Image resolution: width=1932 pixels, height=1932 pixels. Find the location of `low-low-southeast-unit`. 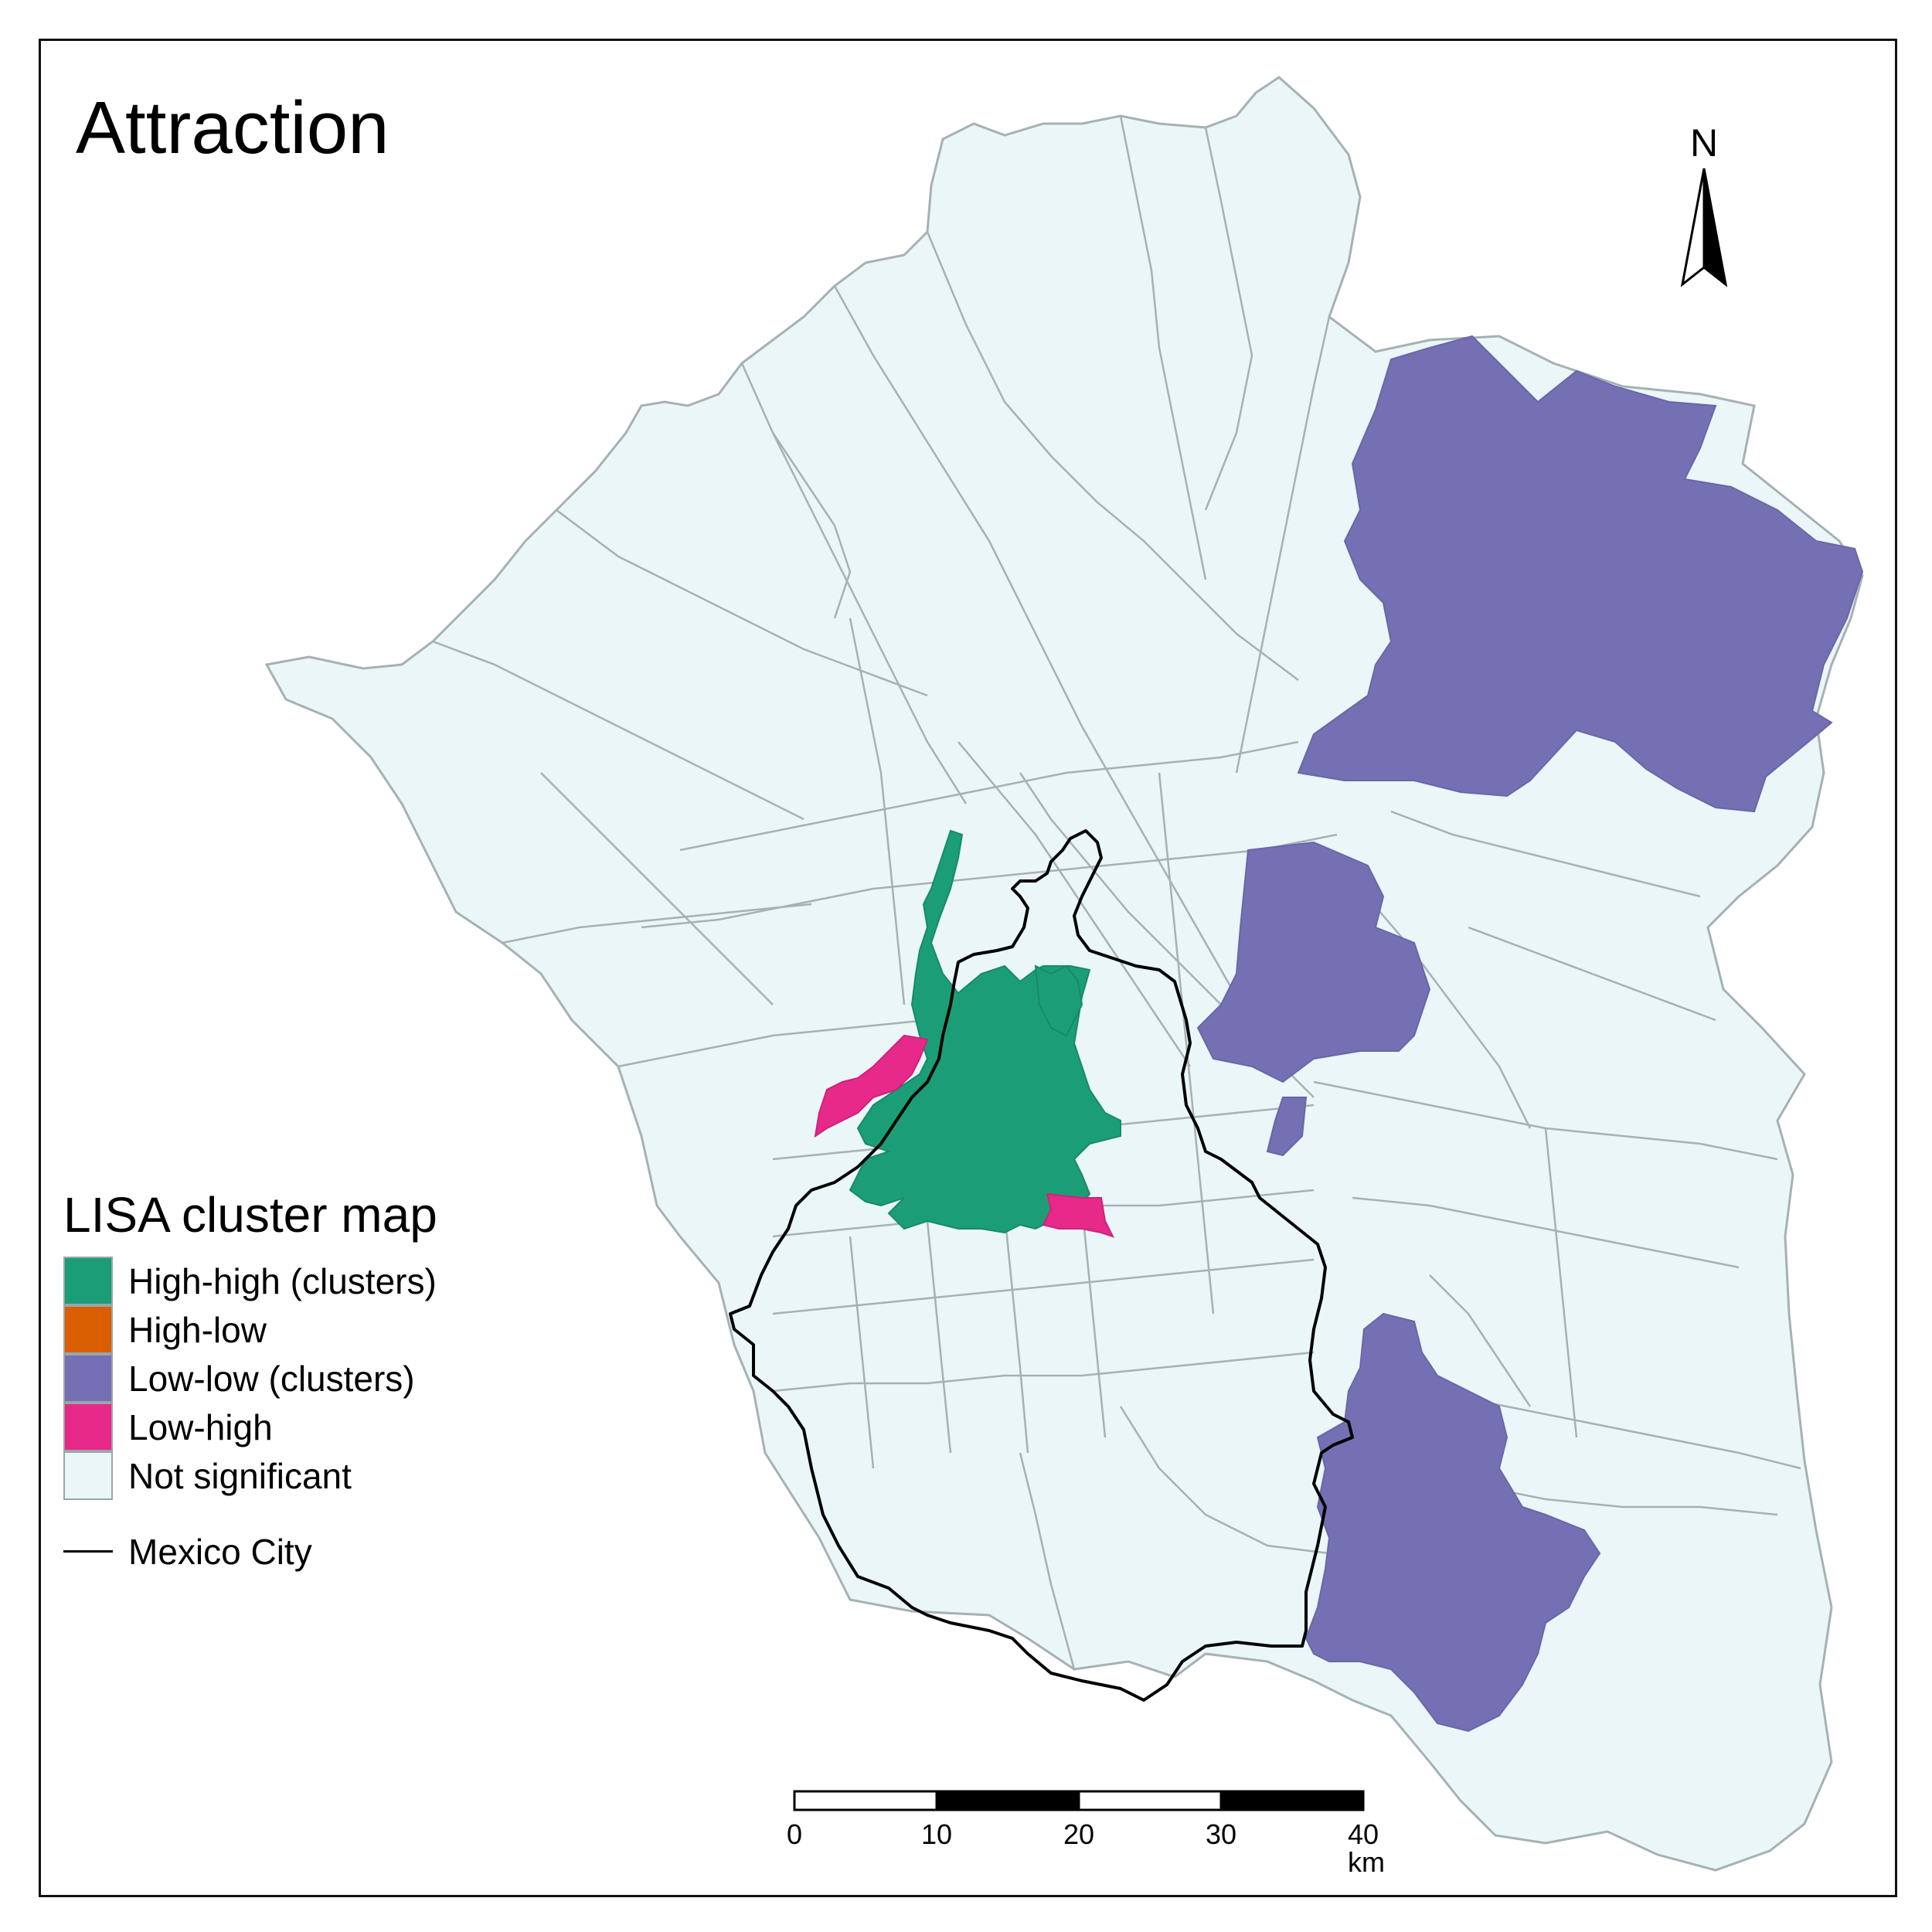

low-low-southeast-unit is located at coordinates (1453, 1523).